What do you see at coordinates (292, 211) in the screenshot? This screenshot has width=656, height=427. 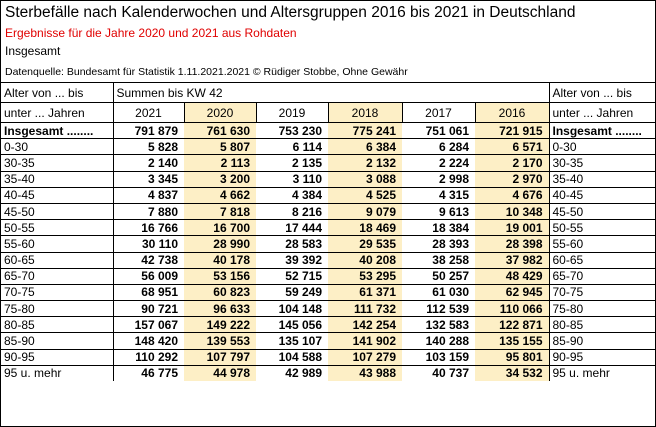 I see `cell: 8 216` at bounding box center [292, 211].